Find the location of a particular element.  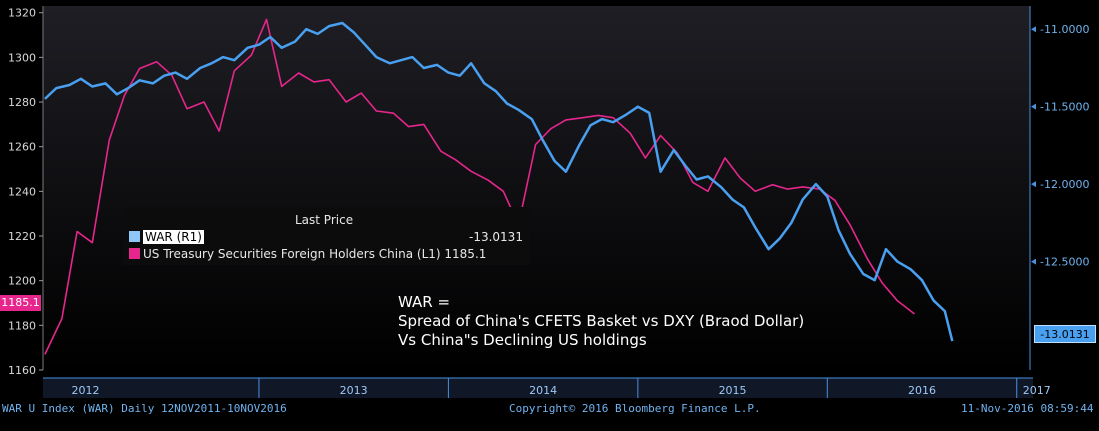

left-tick-label: 1200 is located at coordinates (22, 281).